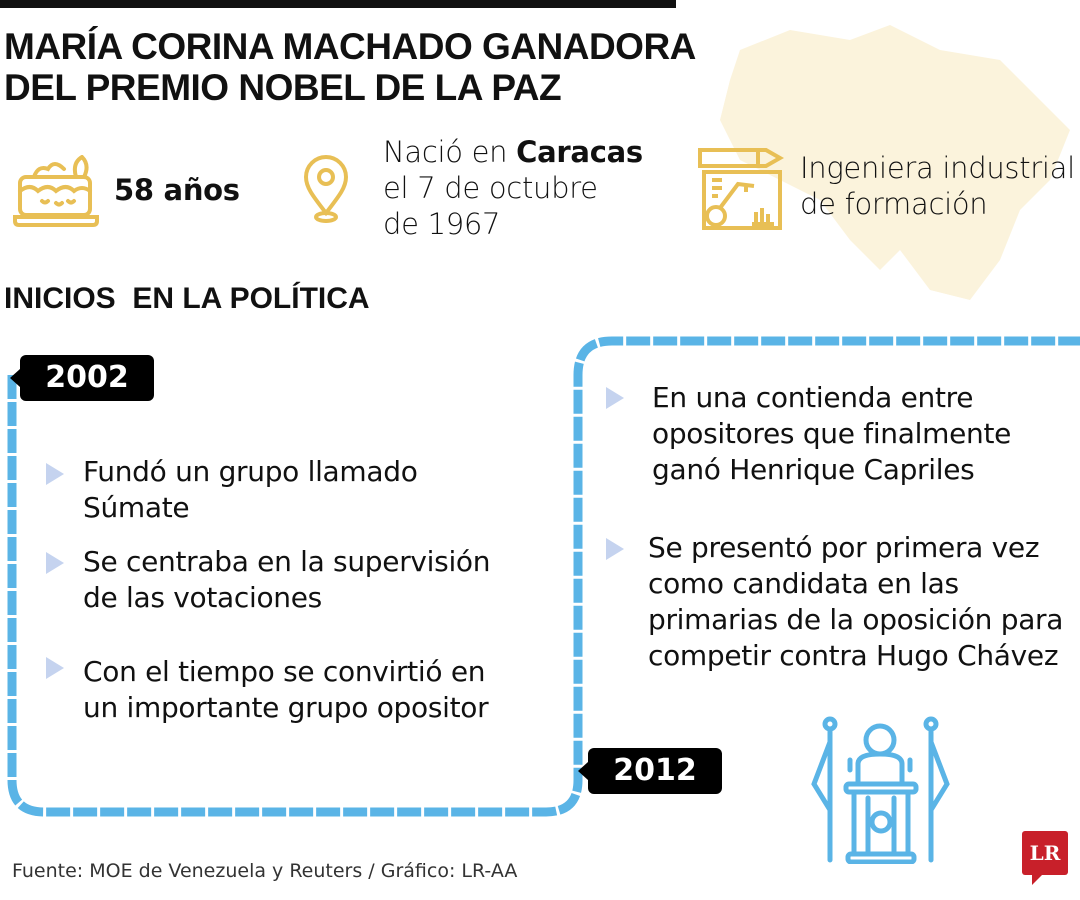  Describe the element at coordinates (853, 655) in the screenshot. I see `item-line: competir contra Hugo Chávez` at that location.